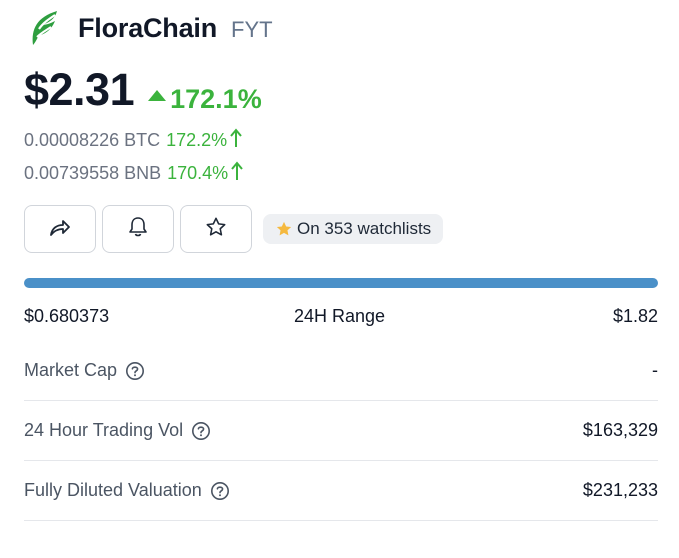 This screenshot has width=679, height=558. What do you see at coordinates (197, 140) in the screenshot?
I see `btc-change-value: 172.2%` at bounding box center [197, 140].